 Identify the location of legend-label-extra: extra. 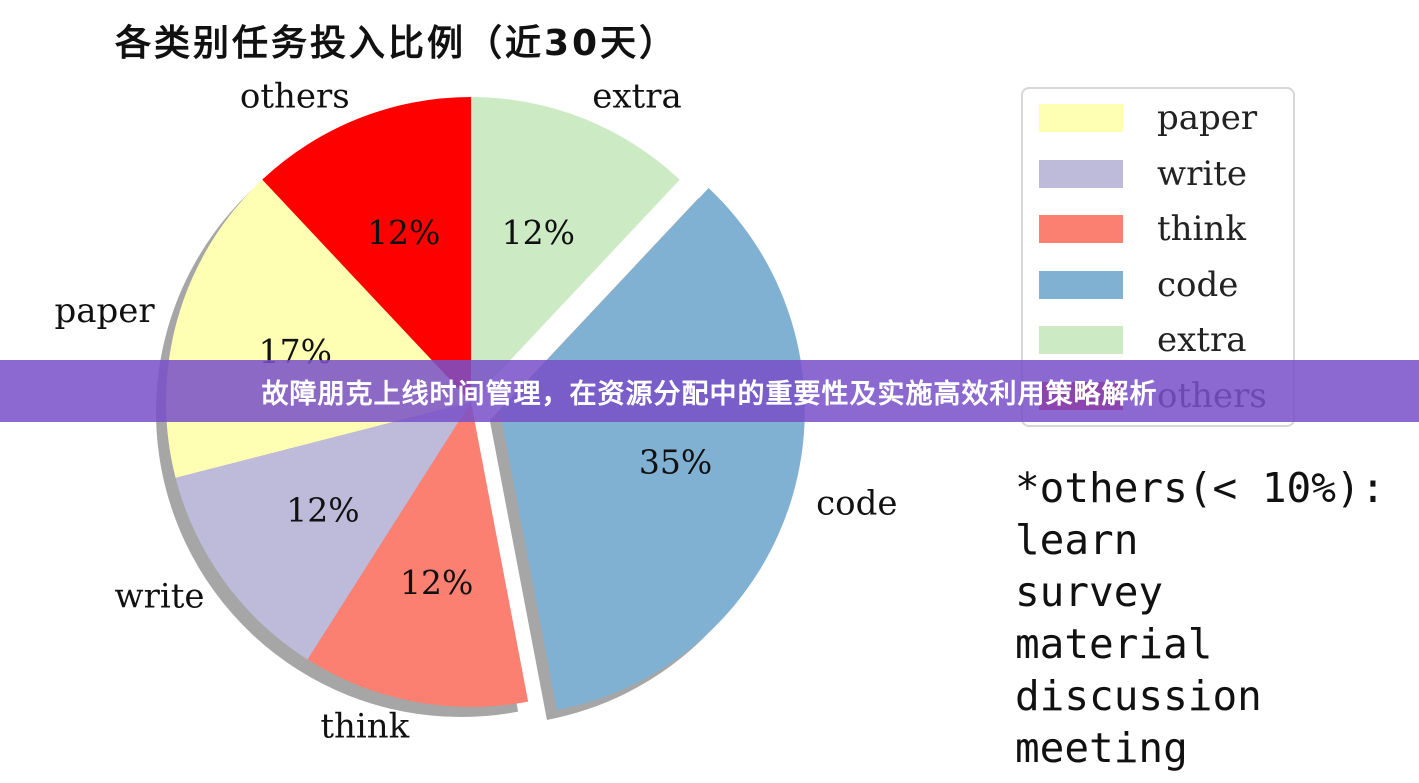
(1202, 340).